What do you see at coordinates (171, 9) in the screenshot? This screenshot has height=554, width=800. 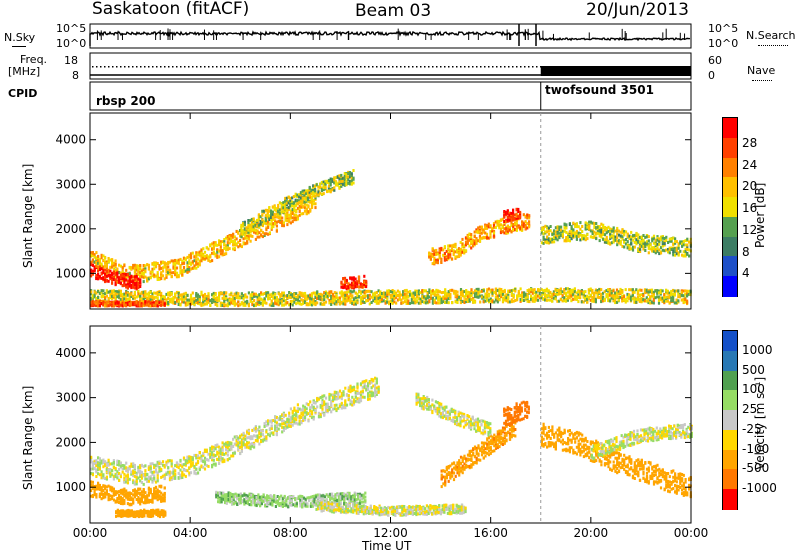 I see `station-title: Saskatoon (fitACF)` at bounding box center [171, 9].